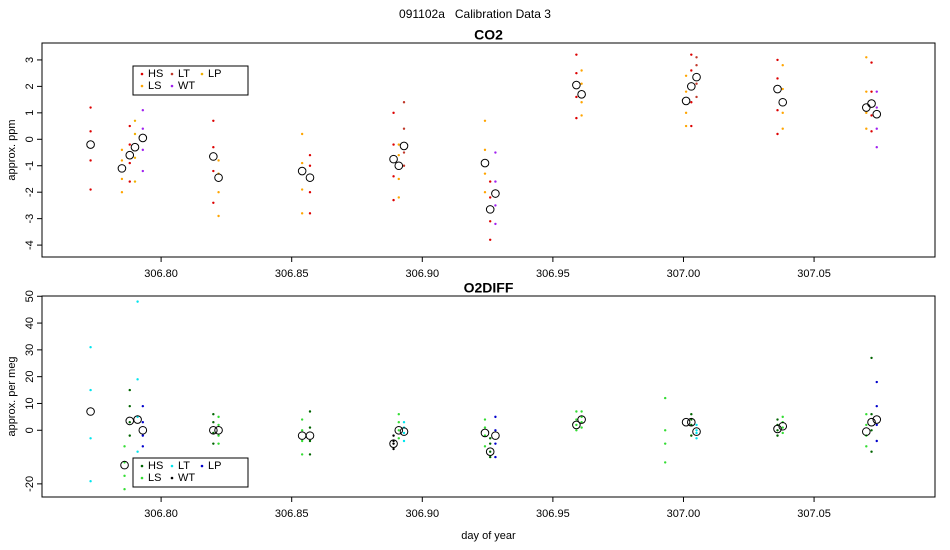  What do you see at coordinates (422, 514) in the screenshot?
I see `x-tick-label: 306.90` at bounding box center [422, 514].